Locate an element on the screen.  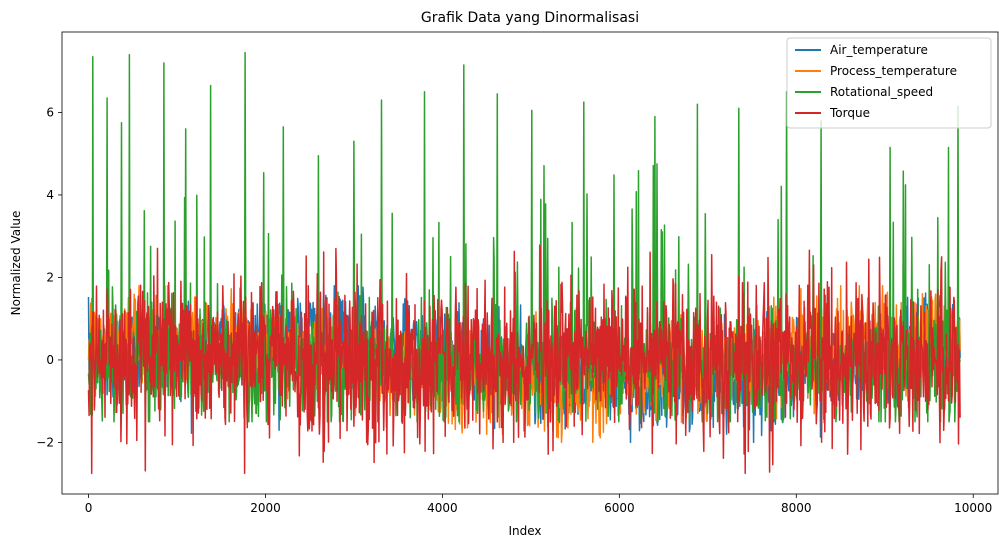
x-tick-label: 0 is located at coordinates (89, 508).